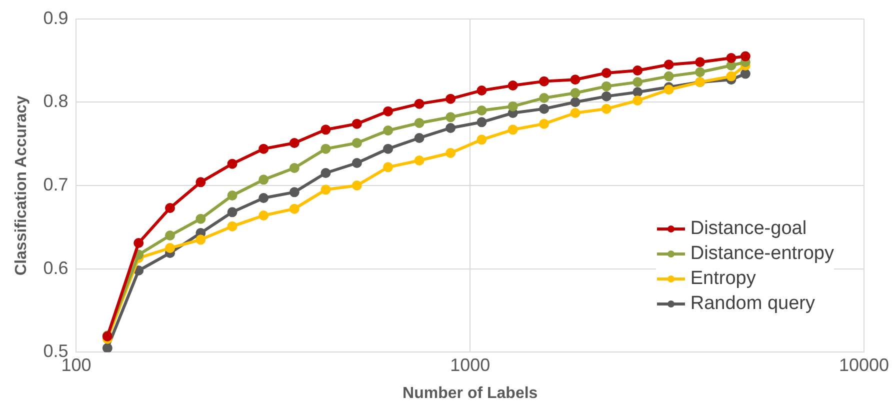 This screenshot has height=411, width=896. Describe the element at coordinates (864, 364) in the screenshot. I see `x-tick-label: 10000` at that location.